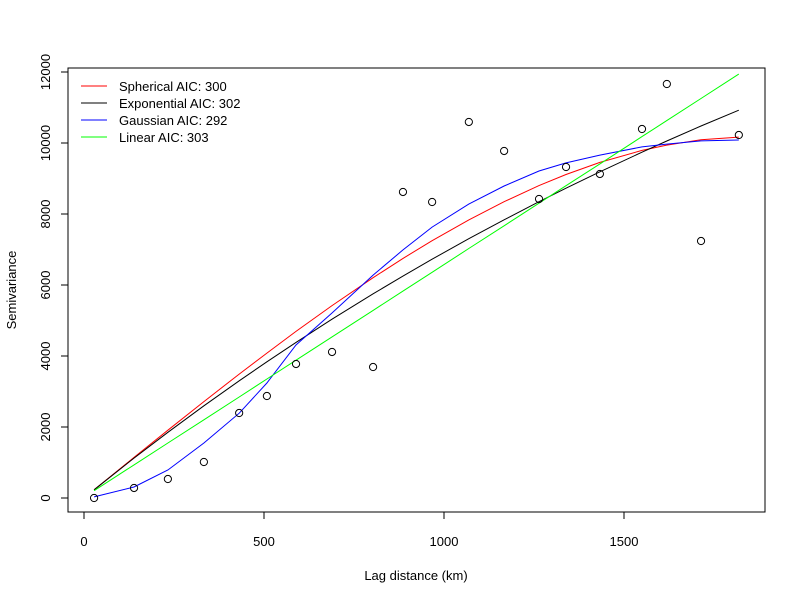  Describe the element at coordinates (45, 356) in the screenshot. I see `y-tick-label: 4000` at that location.